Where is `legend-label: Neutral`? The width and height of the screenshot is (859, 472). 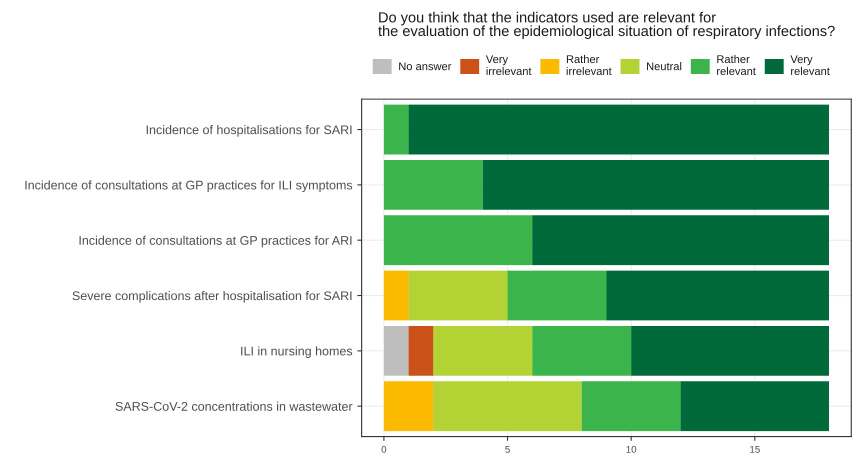
legend-label: Neutral is located at coordinates (664, 66).